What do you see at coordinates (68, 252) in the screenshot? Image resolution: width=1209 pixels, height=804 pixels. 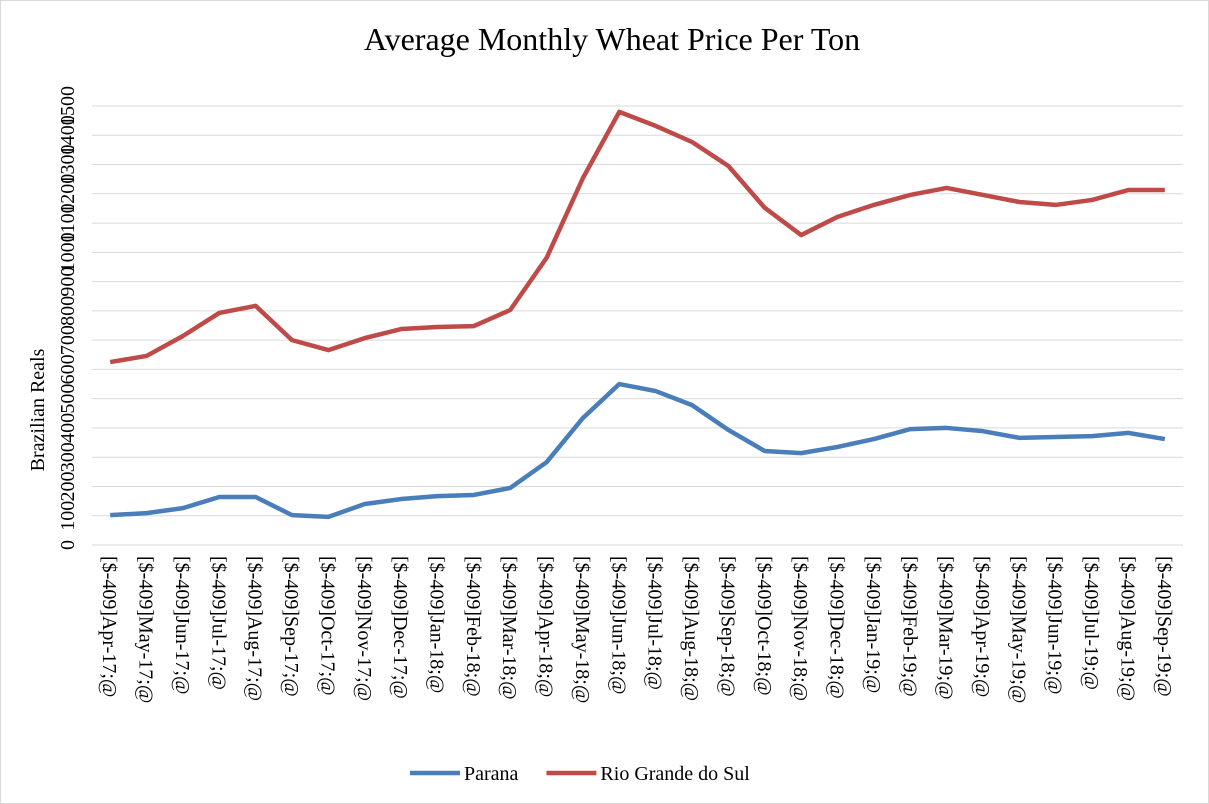 I see `y-tick-label: 1000` at bounding box center [68, 252].